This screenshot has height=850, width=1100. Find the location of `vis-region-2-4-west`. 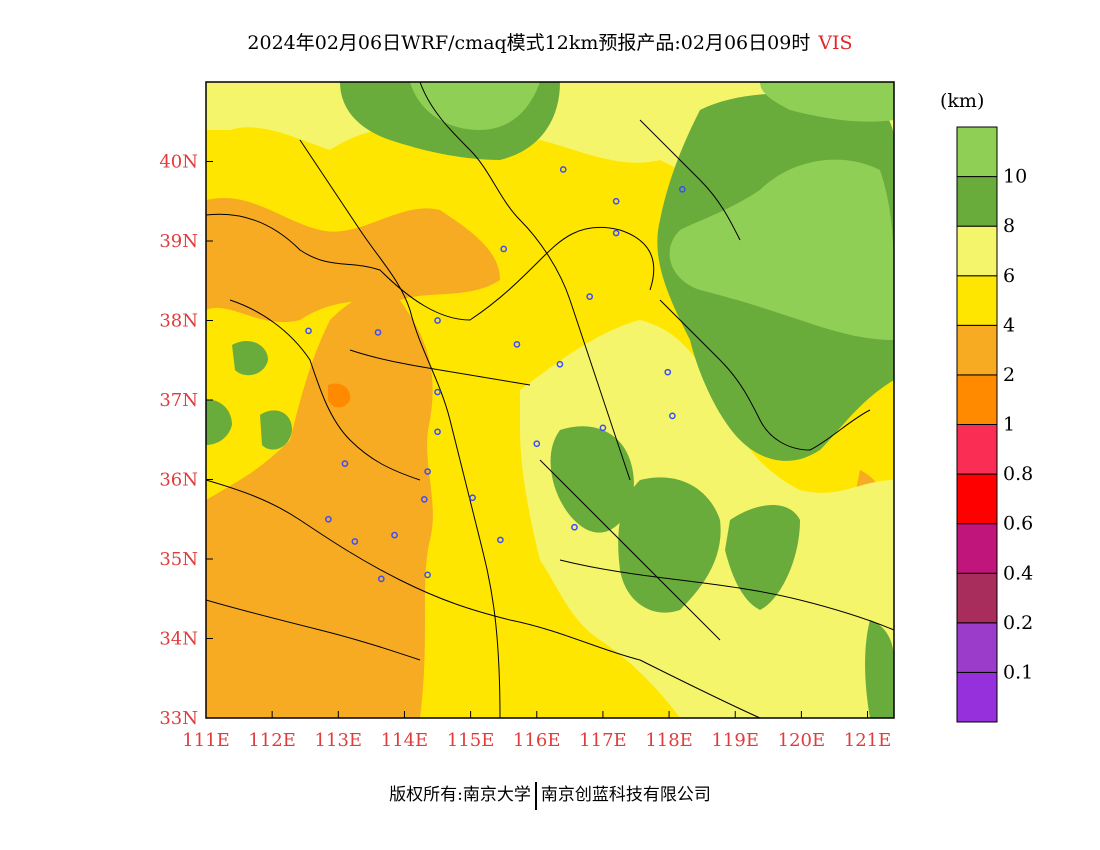

vis-region-2-4-west is located at coordinates (319, 504).